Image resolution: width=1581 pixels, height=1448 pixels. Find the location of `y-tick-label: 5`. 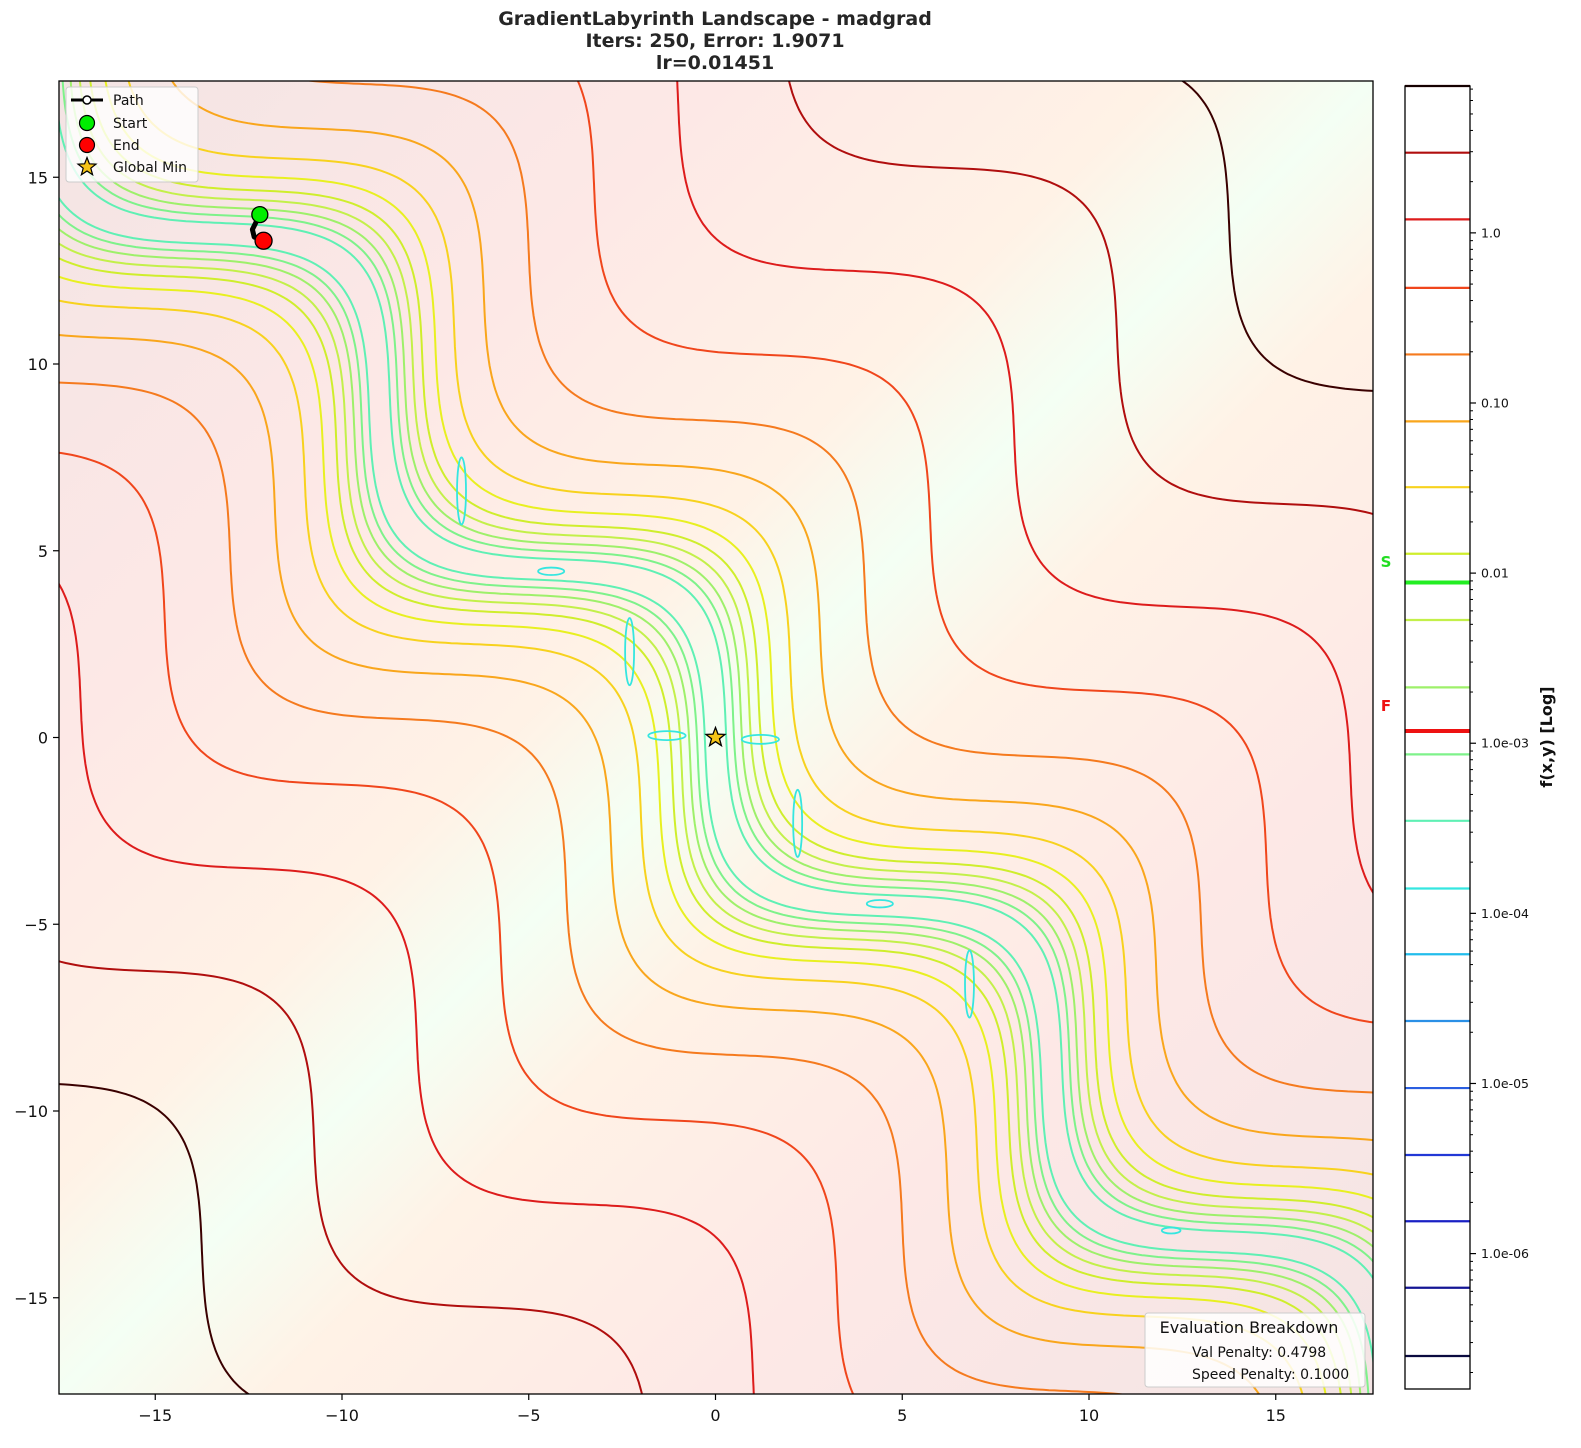

y-tick-label: 5 is located at coordinates (43, 551).